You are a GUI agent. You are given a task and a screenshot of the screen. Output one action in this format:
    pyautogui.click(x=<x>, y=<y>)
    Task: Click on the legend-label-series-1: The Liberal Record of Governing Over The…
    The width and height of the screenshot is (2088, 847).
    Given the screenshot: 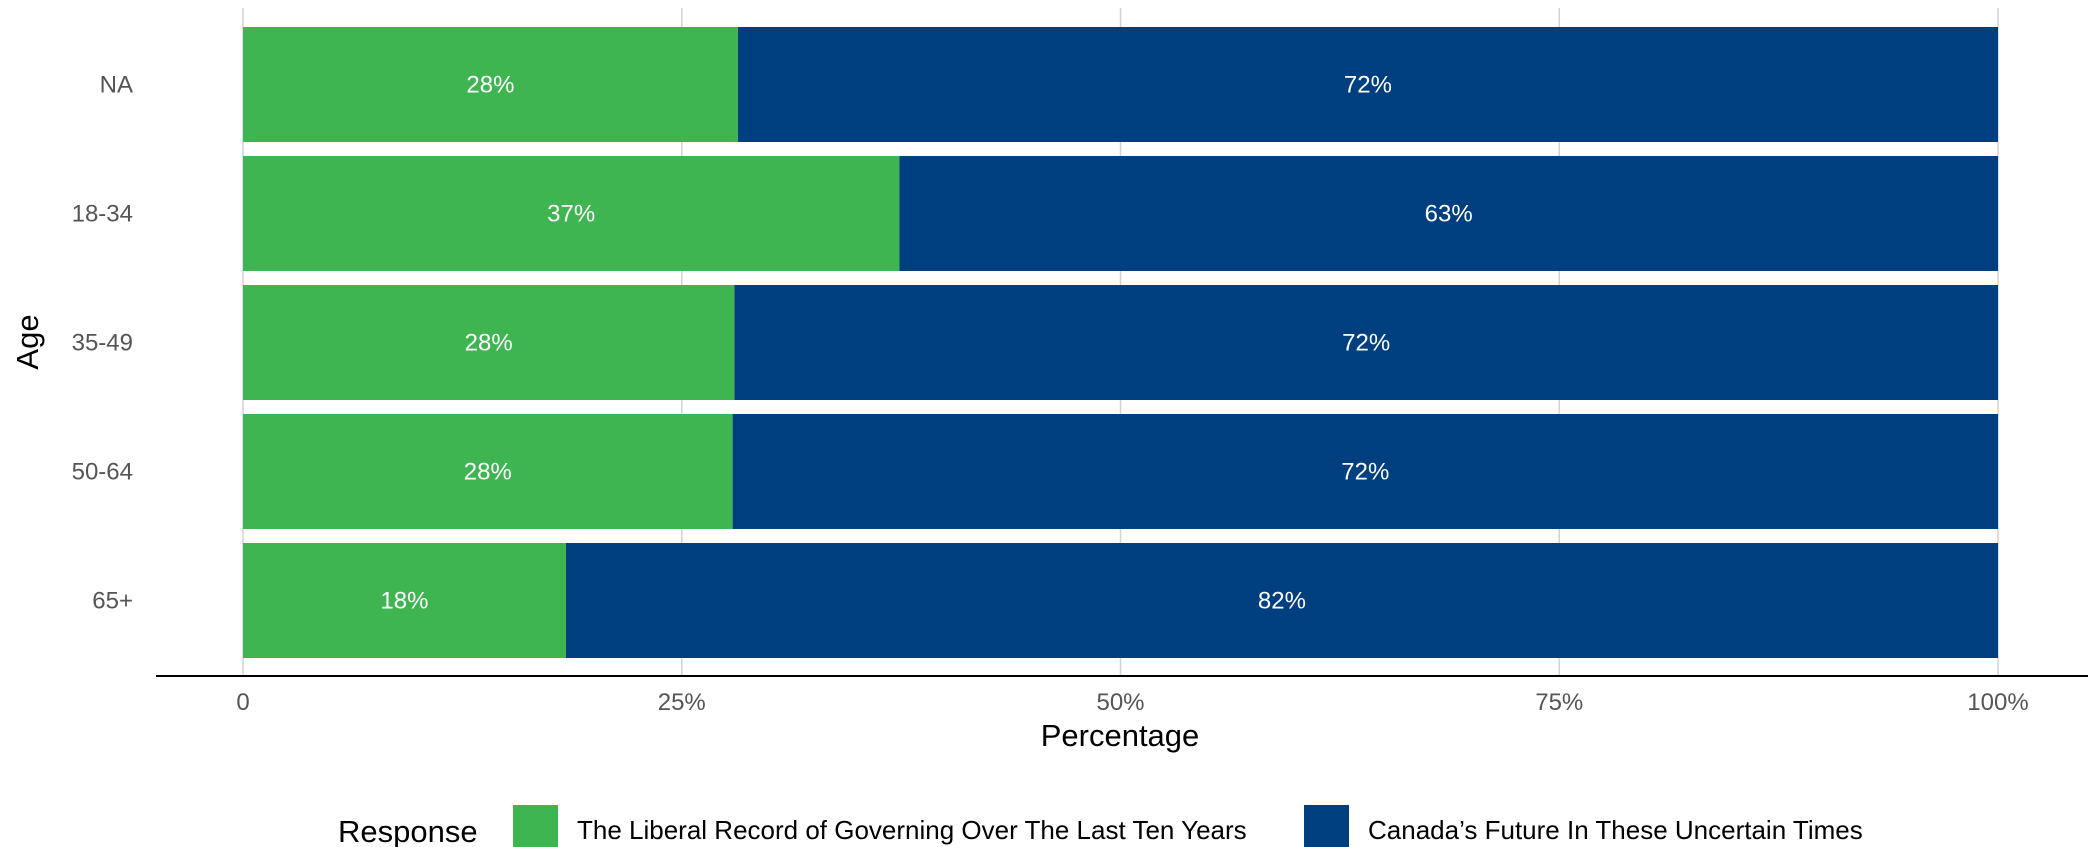 What is the action you would take?
    pyautogui.click(x=912, y=830)
    